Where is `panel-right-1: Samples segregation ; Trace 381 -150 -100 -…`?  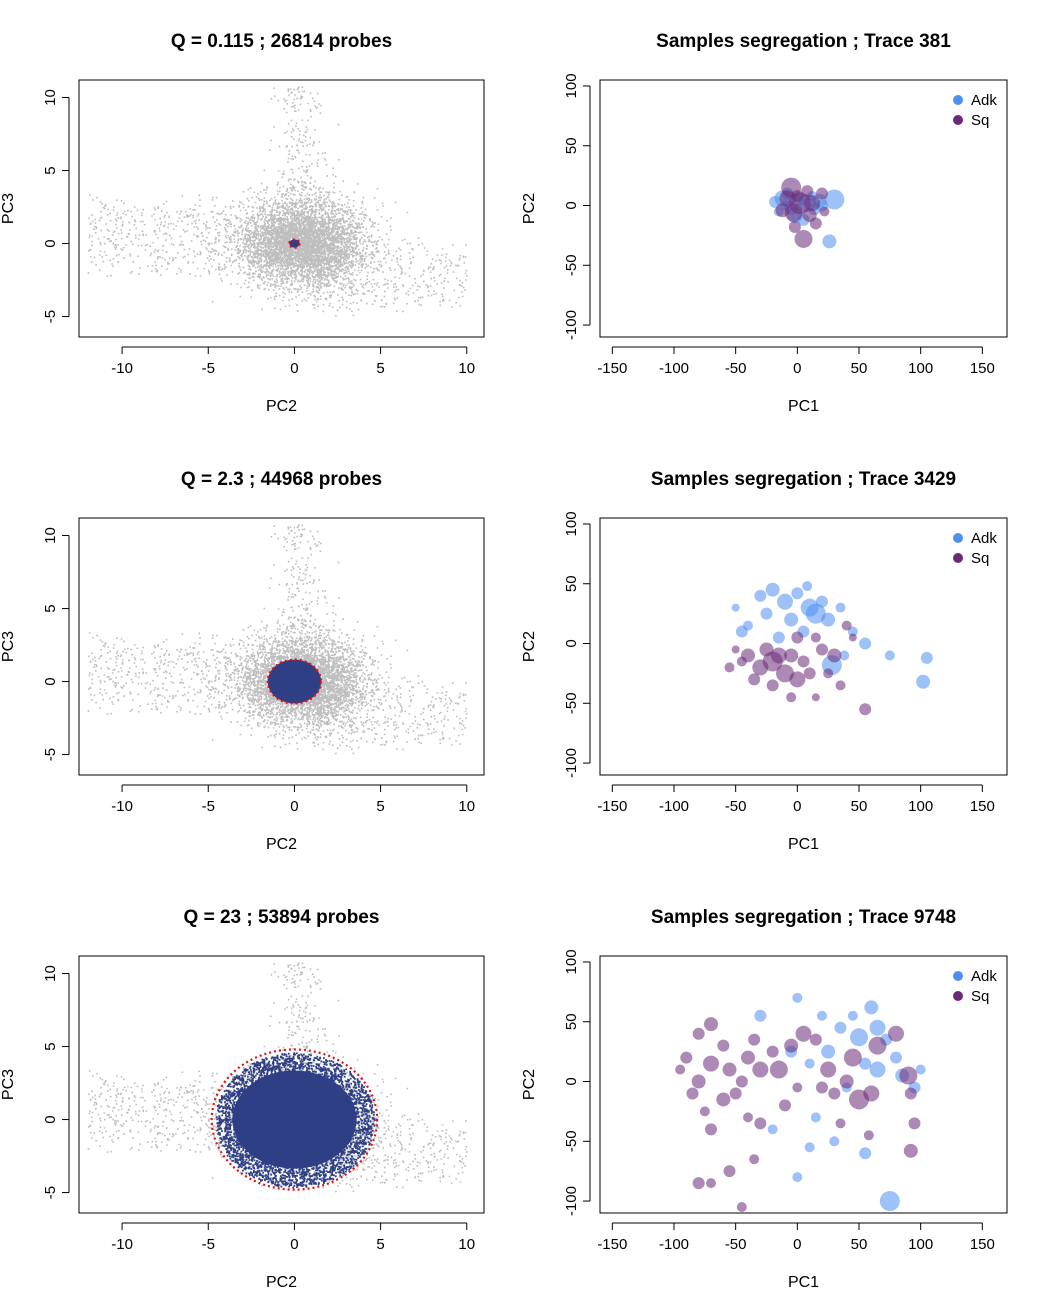
panel-right-1: Samples segregation ; Trace 381 -150 -100 -… is located at coordinates (764, 223).